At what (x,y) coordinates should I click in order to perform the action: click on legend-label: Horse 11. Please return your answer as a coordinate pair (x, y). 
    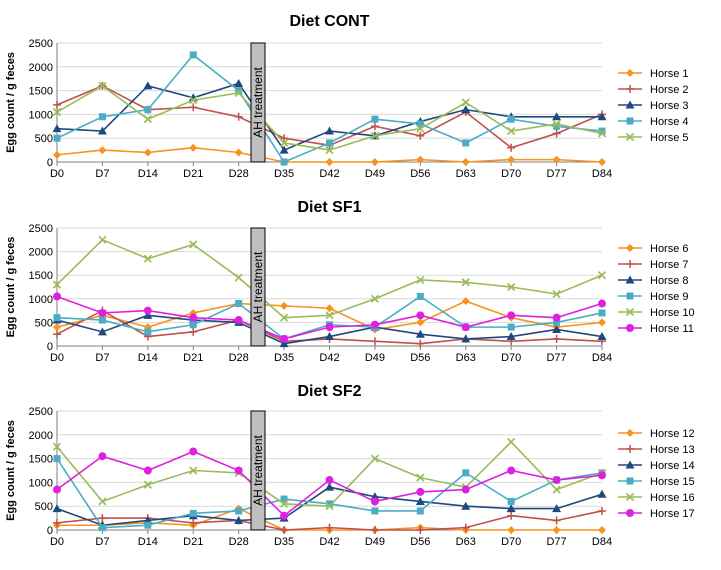
    Looking at the image, I should click on (672, 329).